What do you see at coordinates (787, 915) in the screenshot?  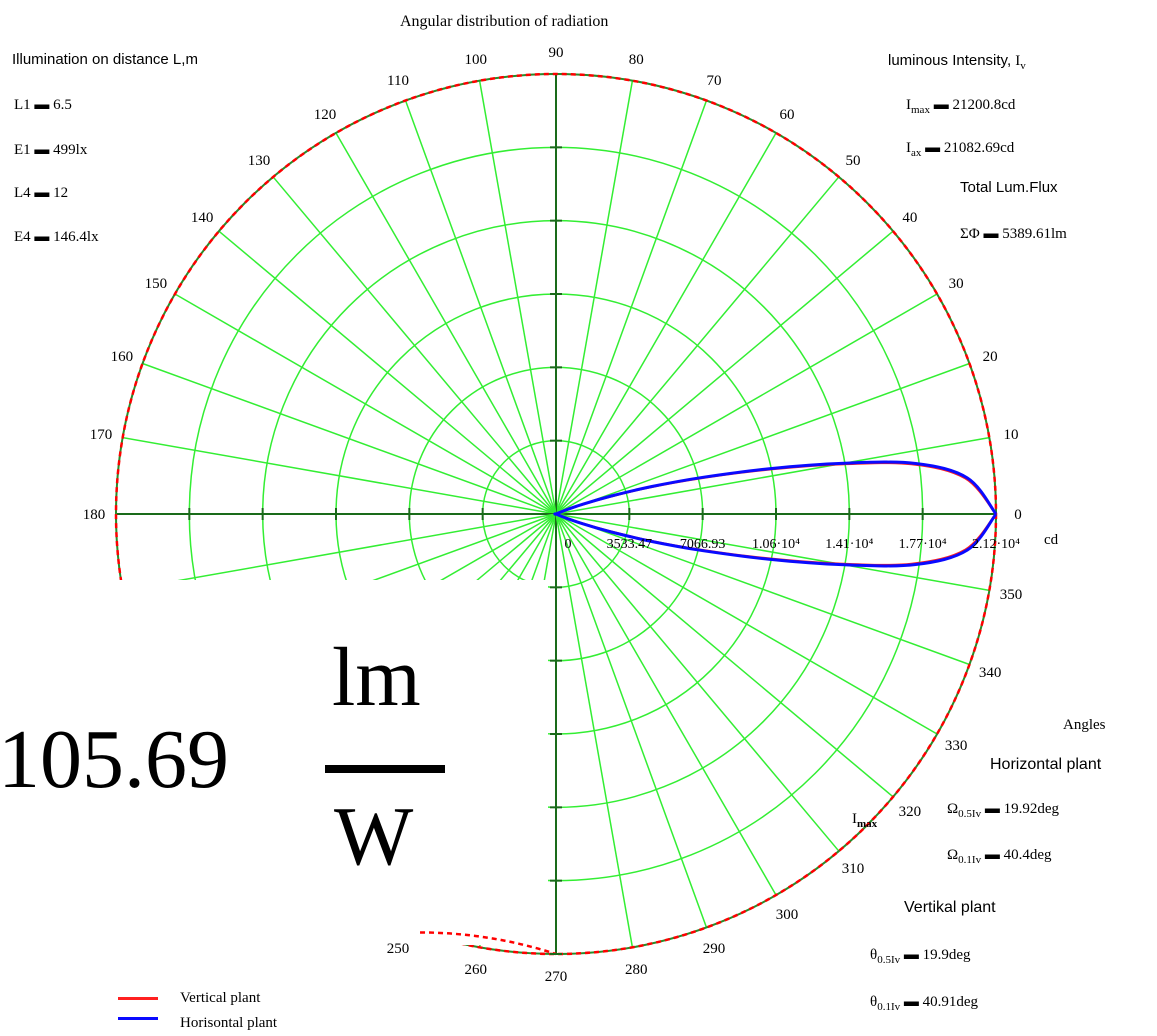 I see `angle-tick-label-300: 300` at bounding box center [787, 915].